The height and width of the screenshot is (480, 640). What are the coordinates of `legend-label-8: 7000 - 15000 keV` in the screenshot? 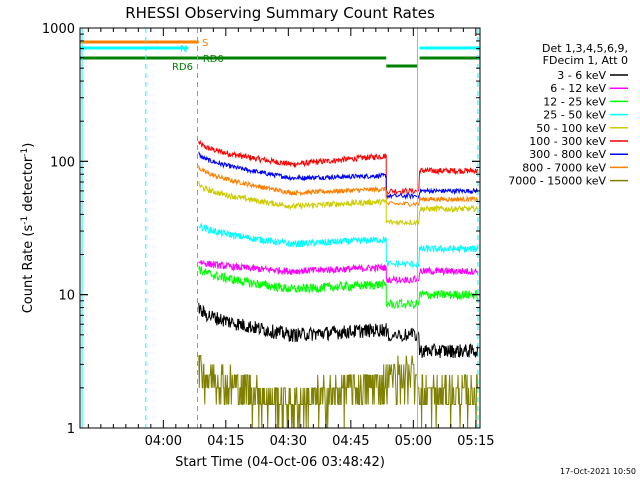 It's located at (557, 181).